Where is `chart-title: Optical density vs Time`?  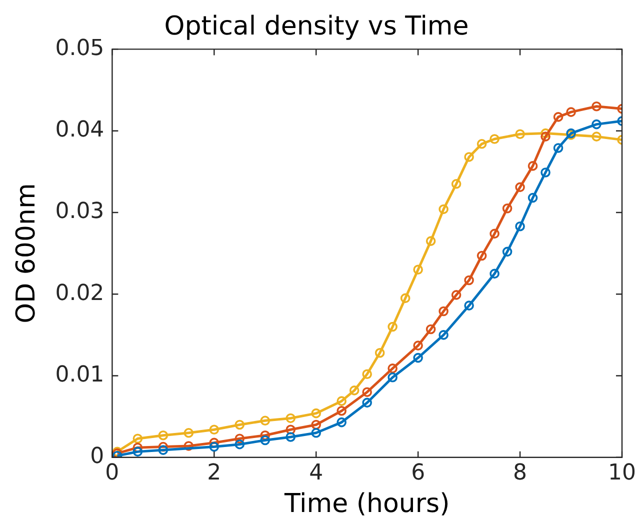
chart-title: Optical density vs Time is located at coordinates (316, 26).